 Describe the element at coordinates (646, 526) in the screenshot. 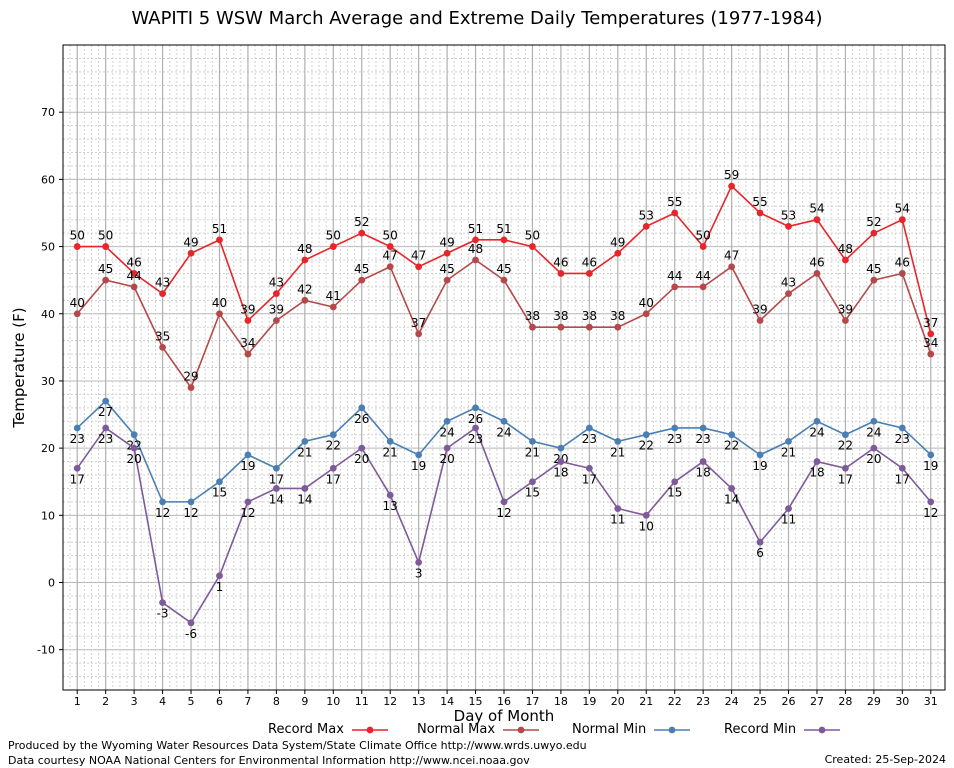

I see `data-label-record-min: 10` at that location.